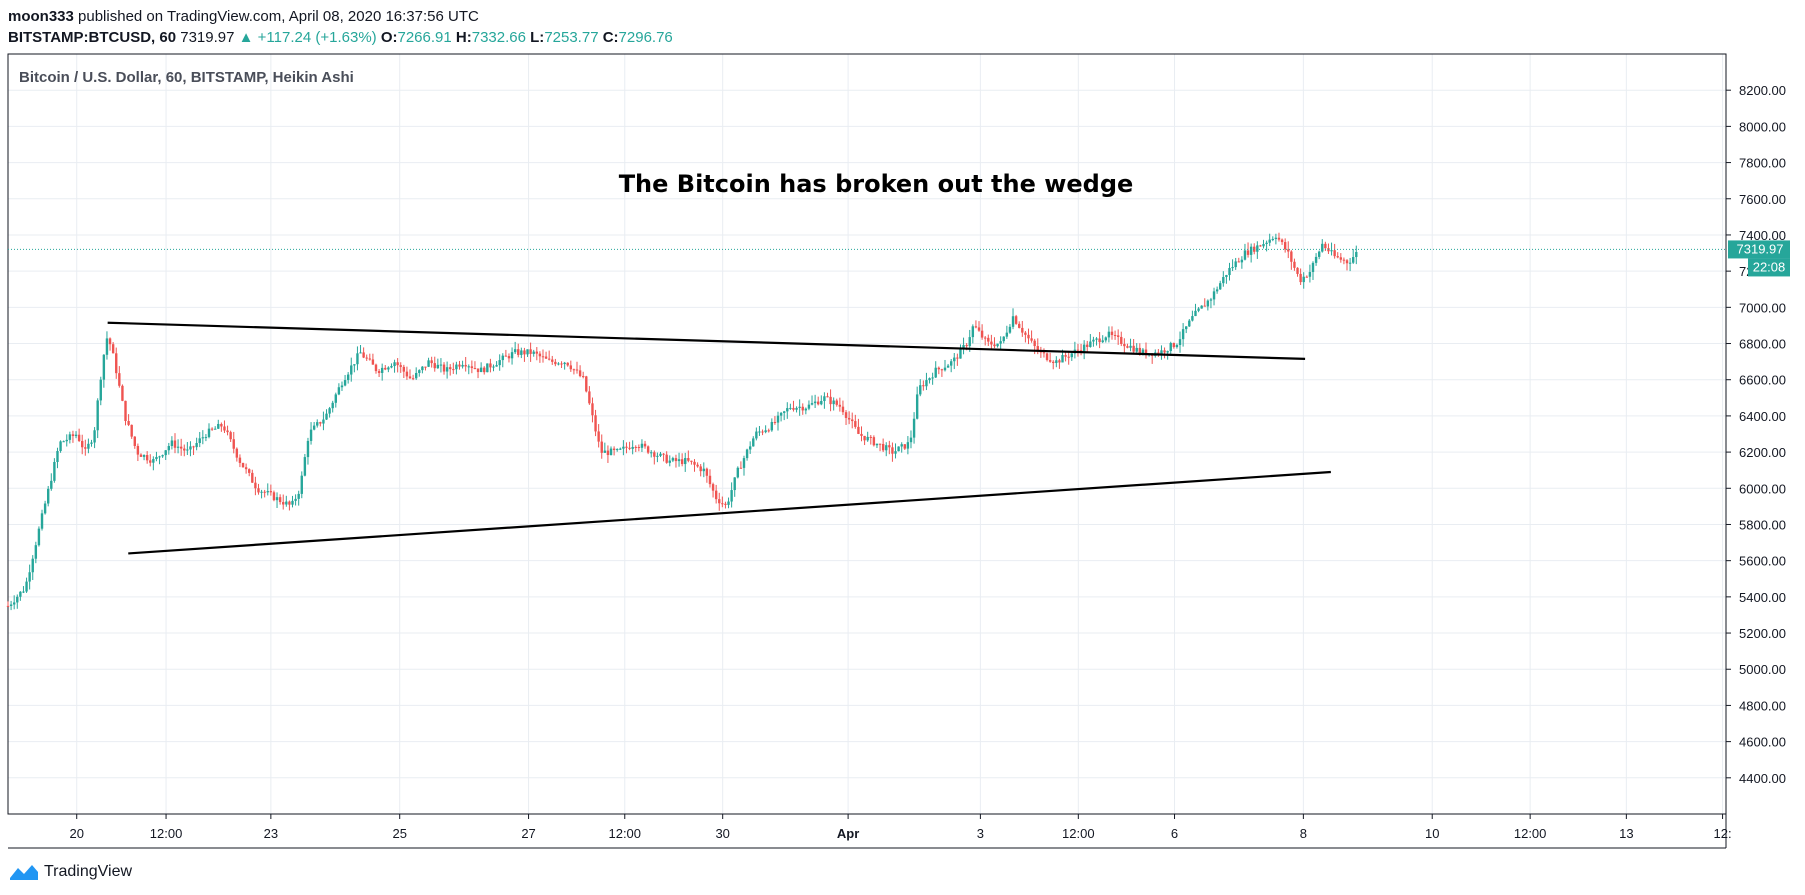  I want to click on wedge-trendline-upper, so click(706, 341).